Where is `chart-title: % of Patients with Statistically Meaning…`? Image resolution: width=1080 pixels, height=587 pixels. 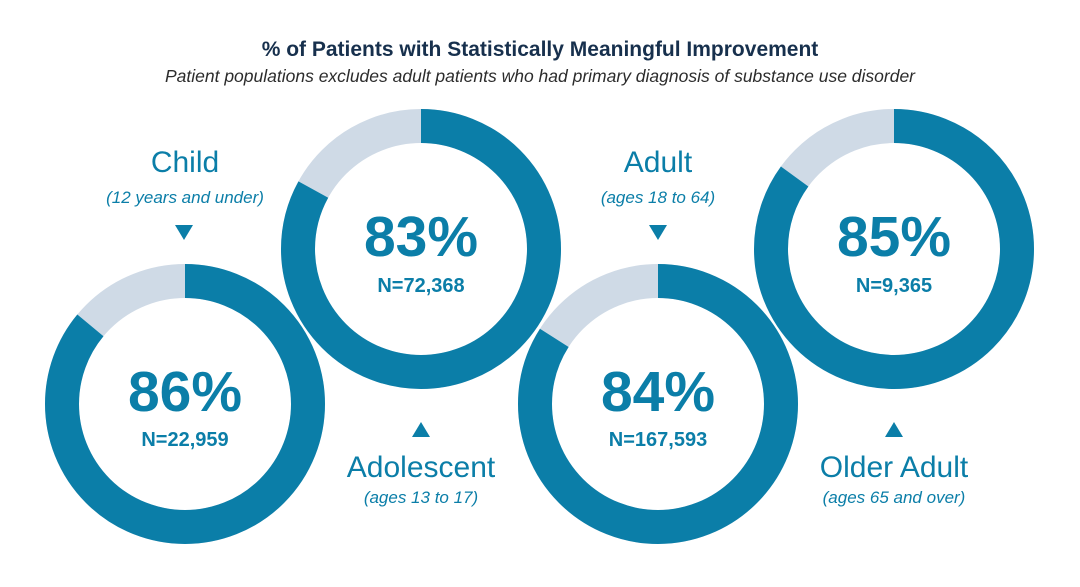 chart-title: % of Patients with Statistically Meaning… is located at coordinates (540, 49).